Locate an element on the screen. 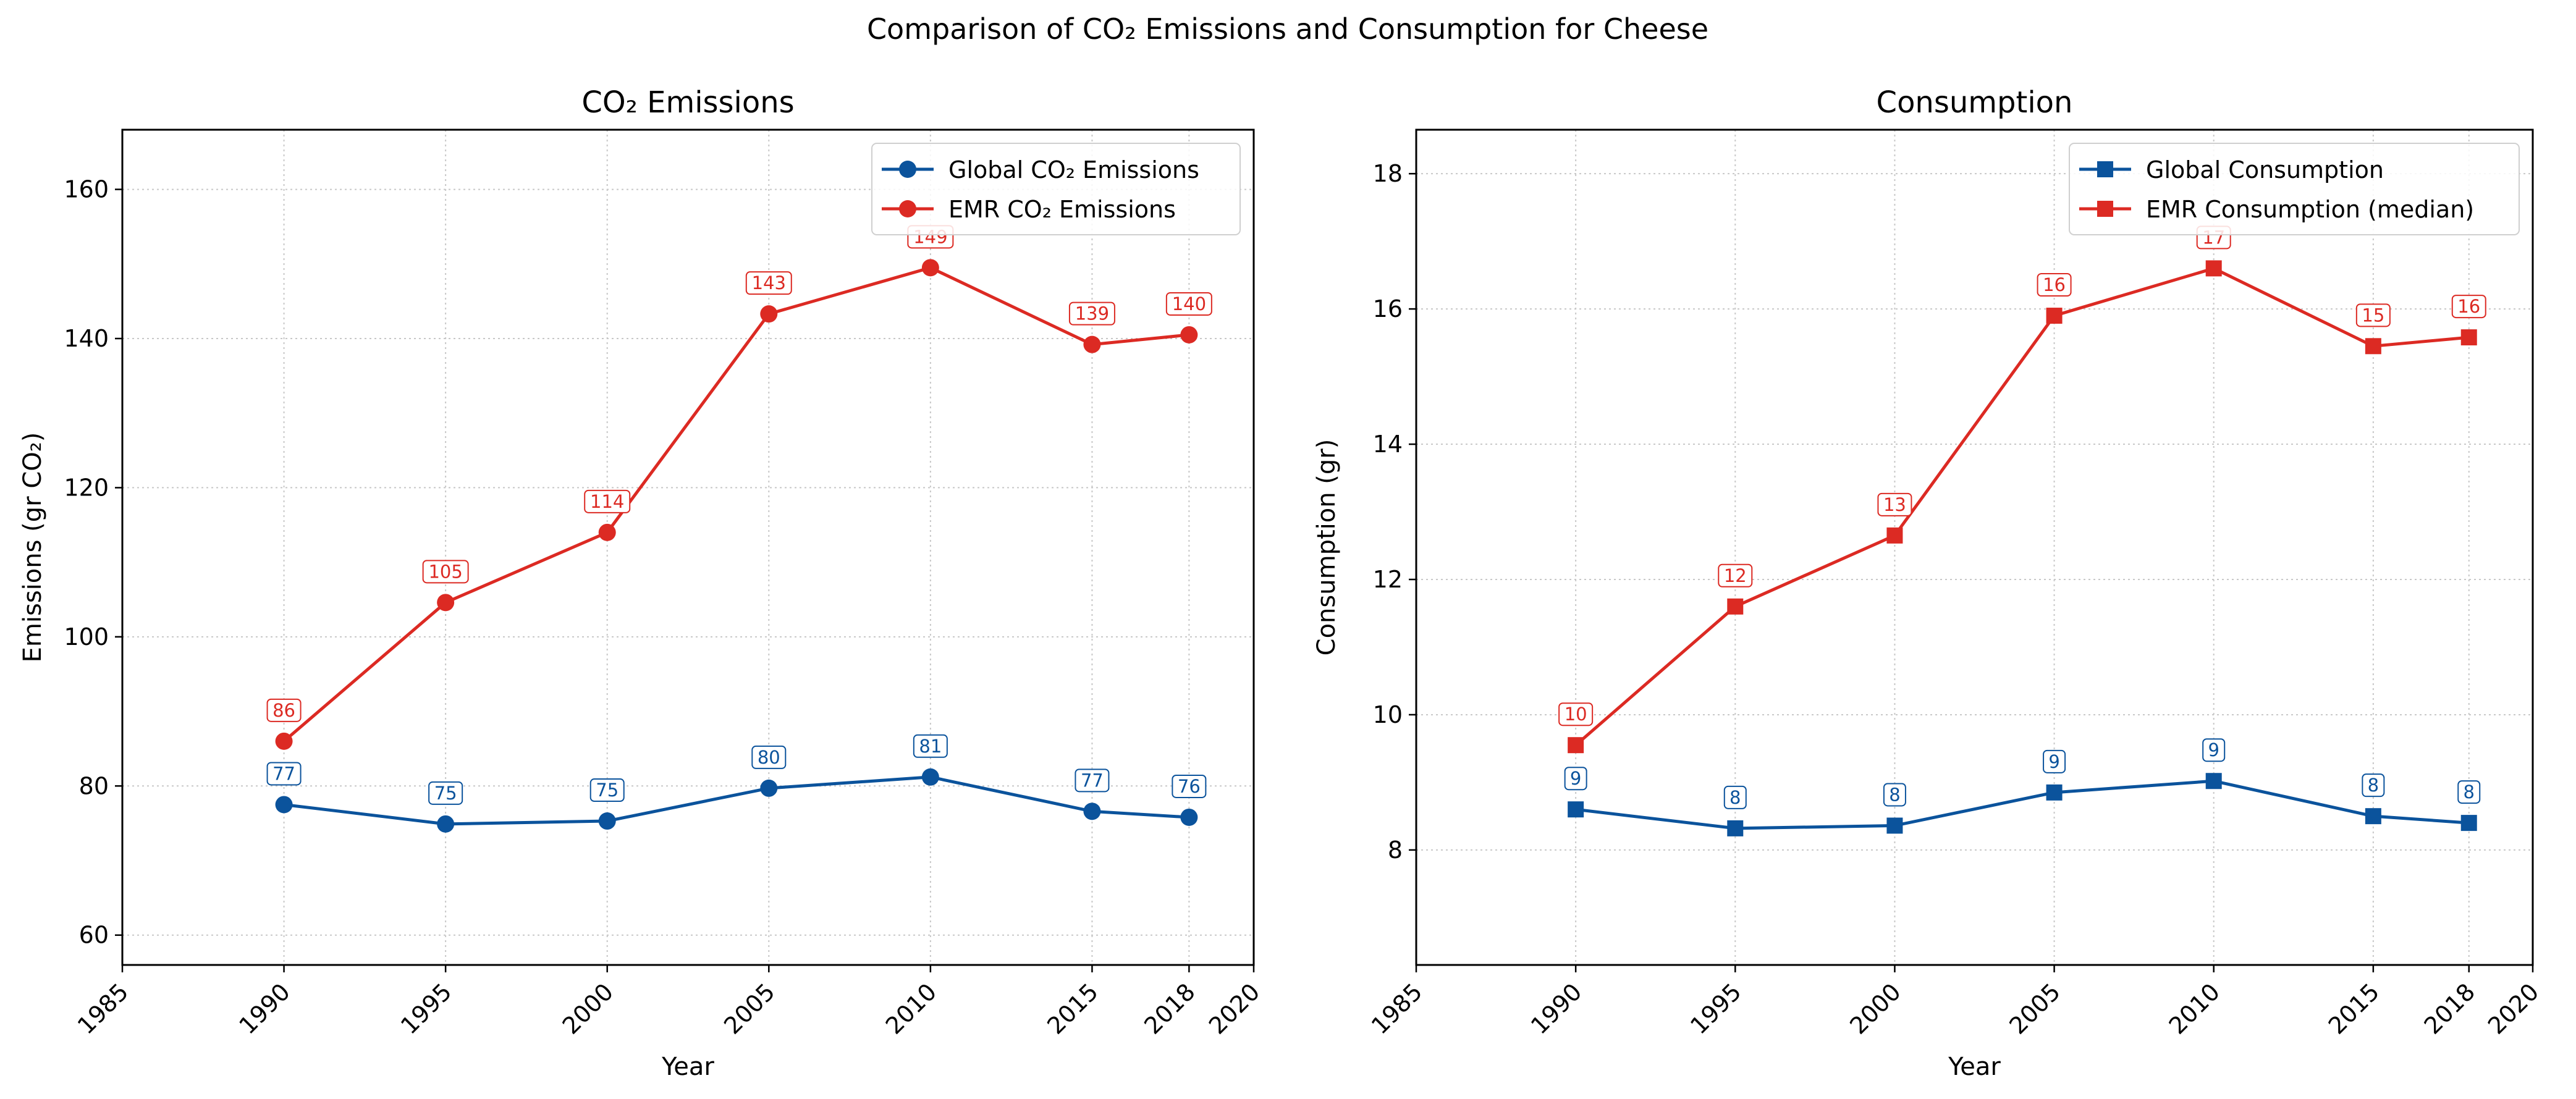 Image resolution: width=2576 pixels, height=1099 pixels. y-axis-label: Emissions (gr CO₂) is located at coordinates (33, 547).